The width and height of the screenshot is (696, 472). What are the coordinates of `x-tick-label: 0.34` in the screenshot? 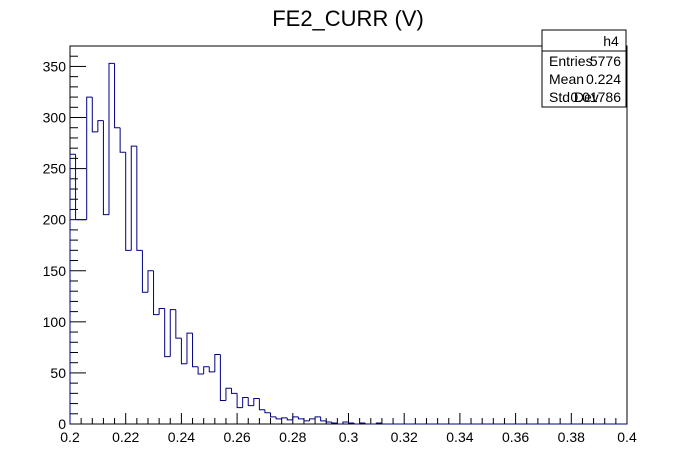 It's located at (459, 437).